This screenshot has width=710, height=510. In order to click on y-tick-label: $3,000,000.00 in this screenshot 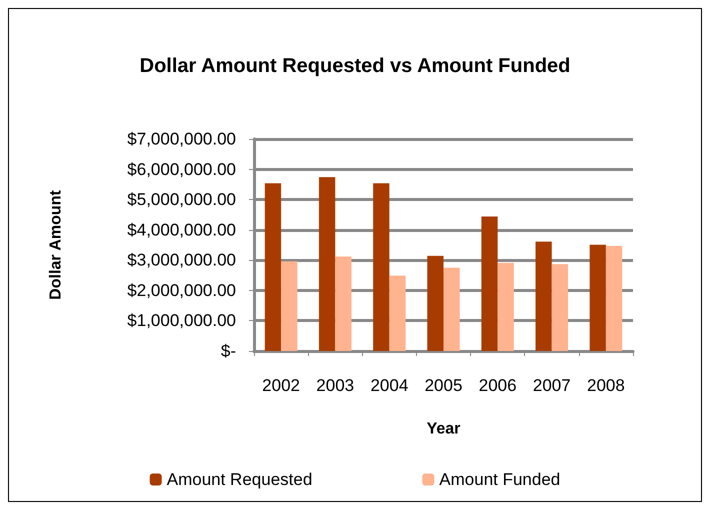, I will do `click(181, 260)`.